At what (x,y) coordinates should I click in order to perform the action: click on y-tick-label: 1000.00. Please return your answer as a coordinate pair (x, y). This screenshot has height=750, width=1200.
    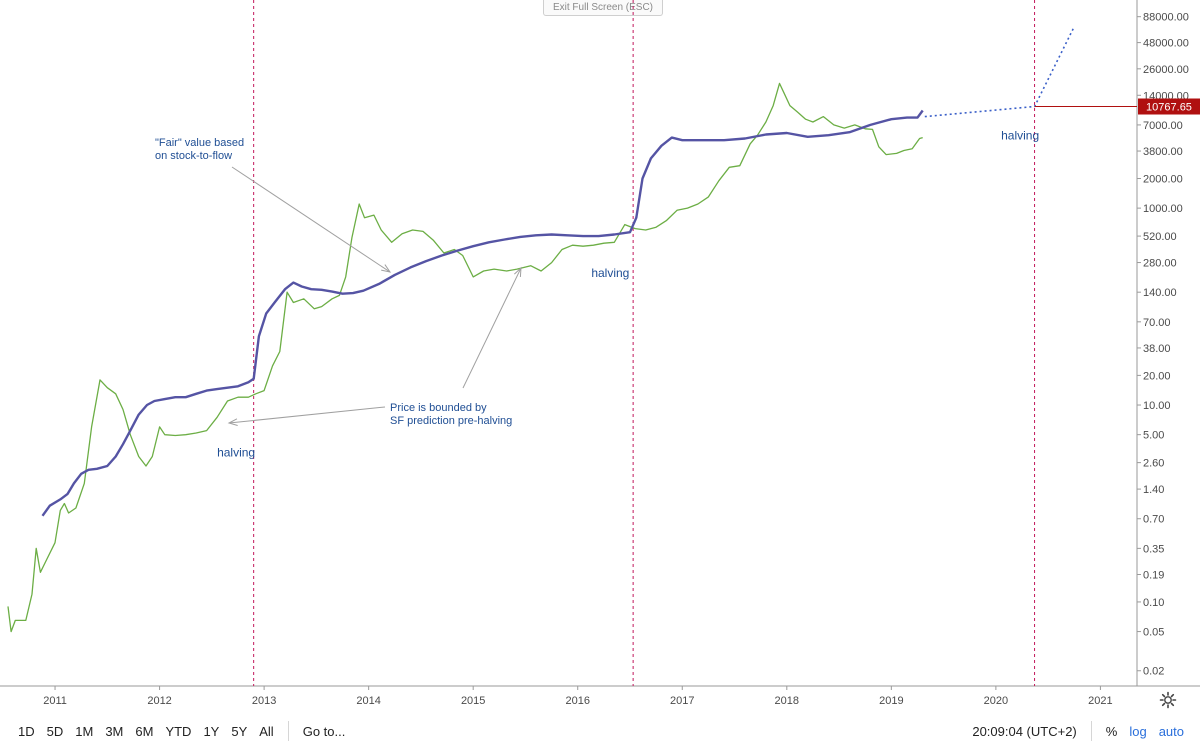
    Looking at the image, I should click on (1163, 209).